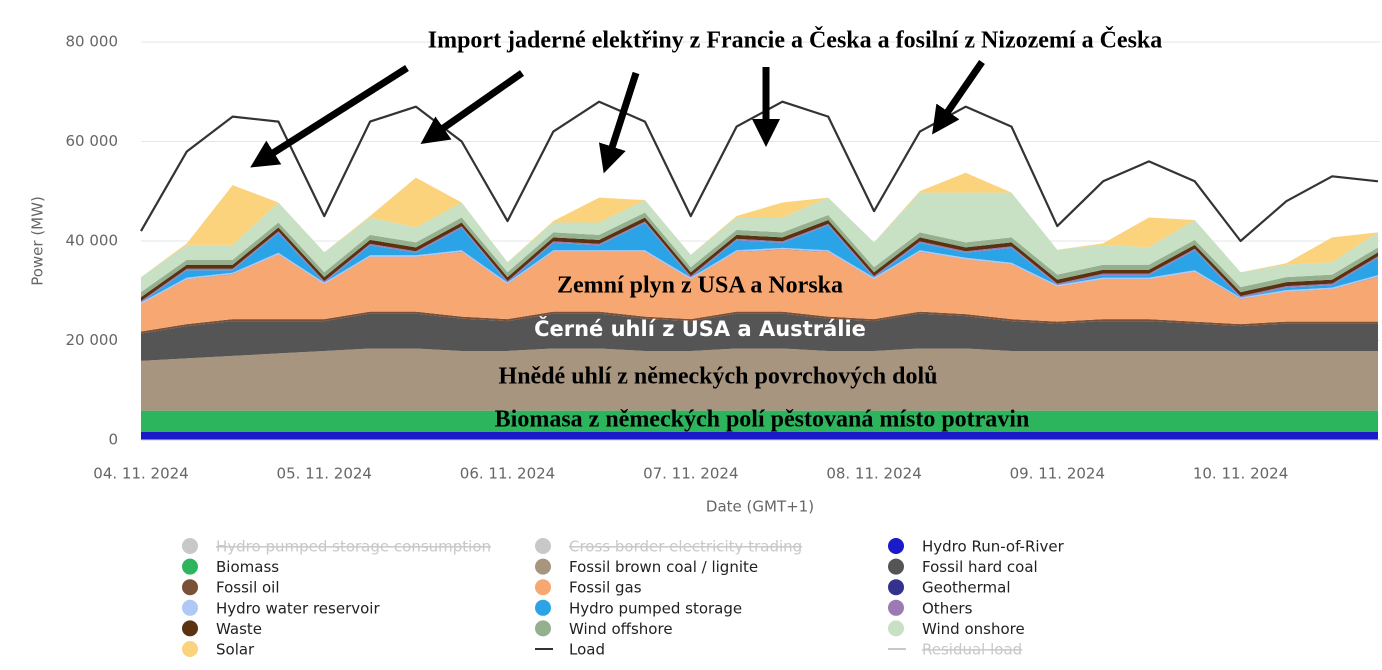 The height and width of the screenshot is (670, 1382). What do you see at coordinates (873, 474) in the screenshot?
I see `x-tick-label: 08. 11. 2024` at bounding box center [873, 474].